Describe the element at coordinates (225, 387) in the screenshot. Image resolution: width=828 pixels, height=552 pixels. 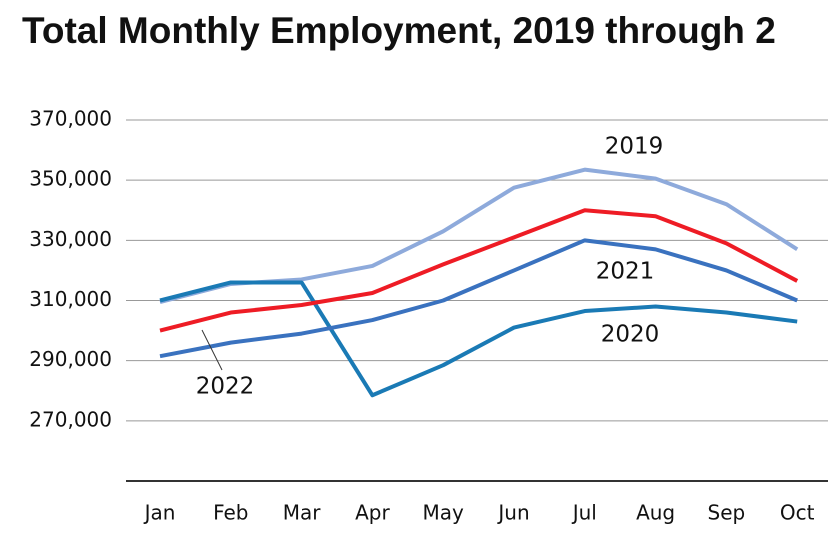
I see `series-label: 2022` at that location.